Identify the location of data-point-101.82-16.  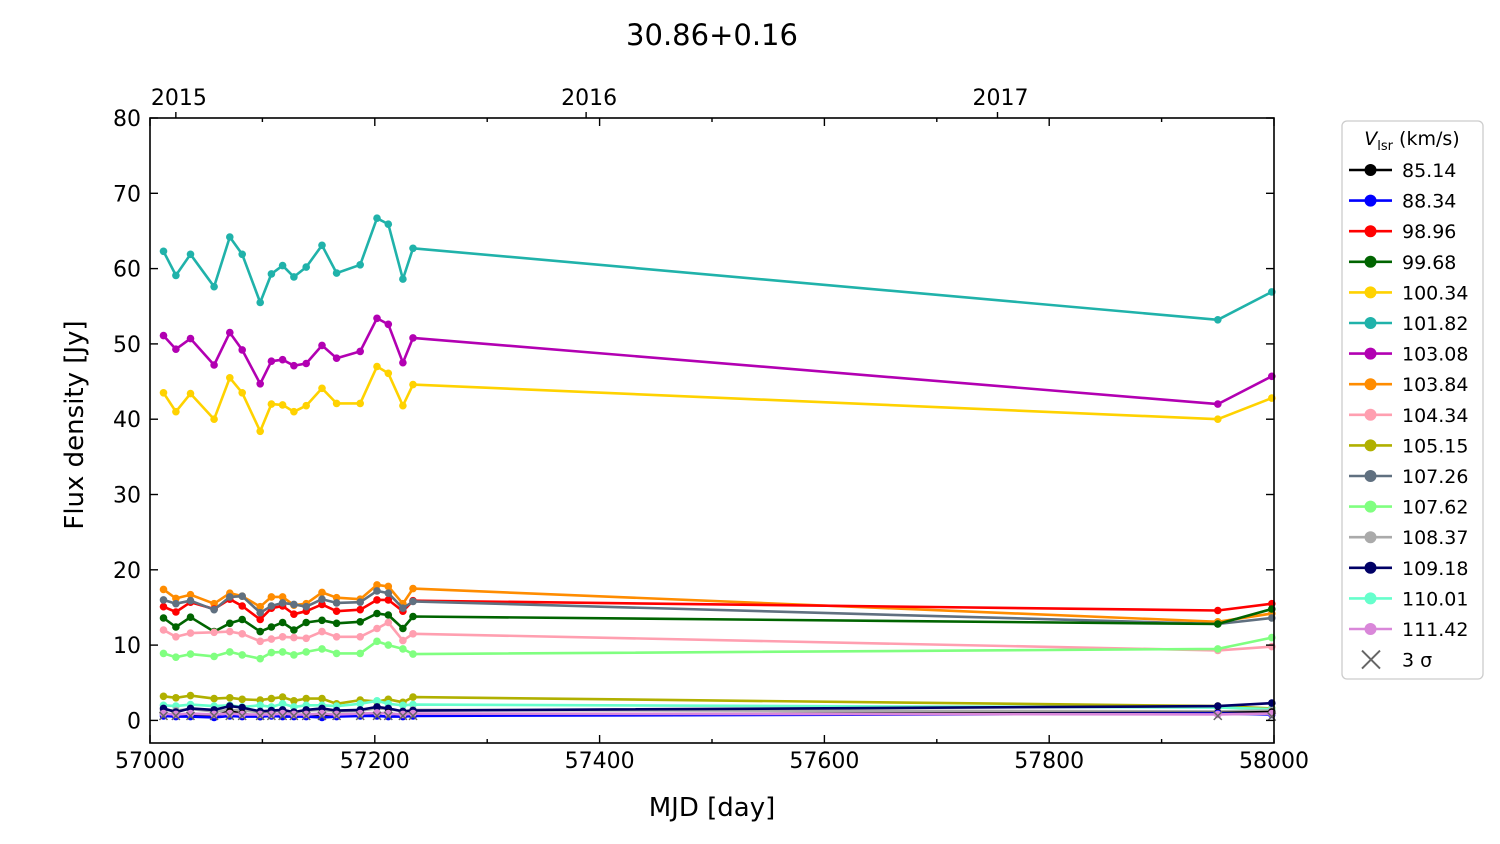
(403, 279).